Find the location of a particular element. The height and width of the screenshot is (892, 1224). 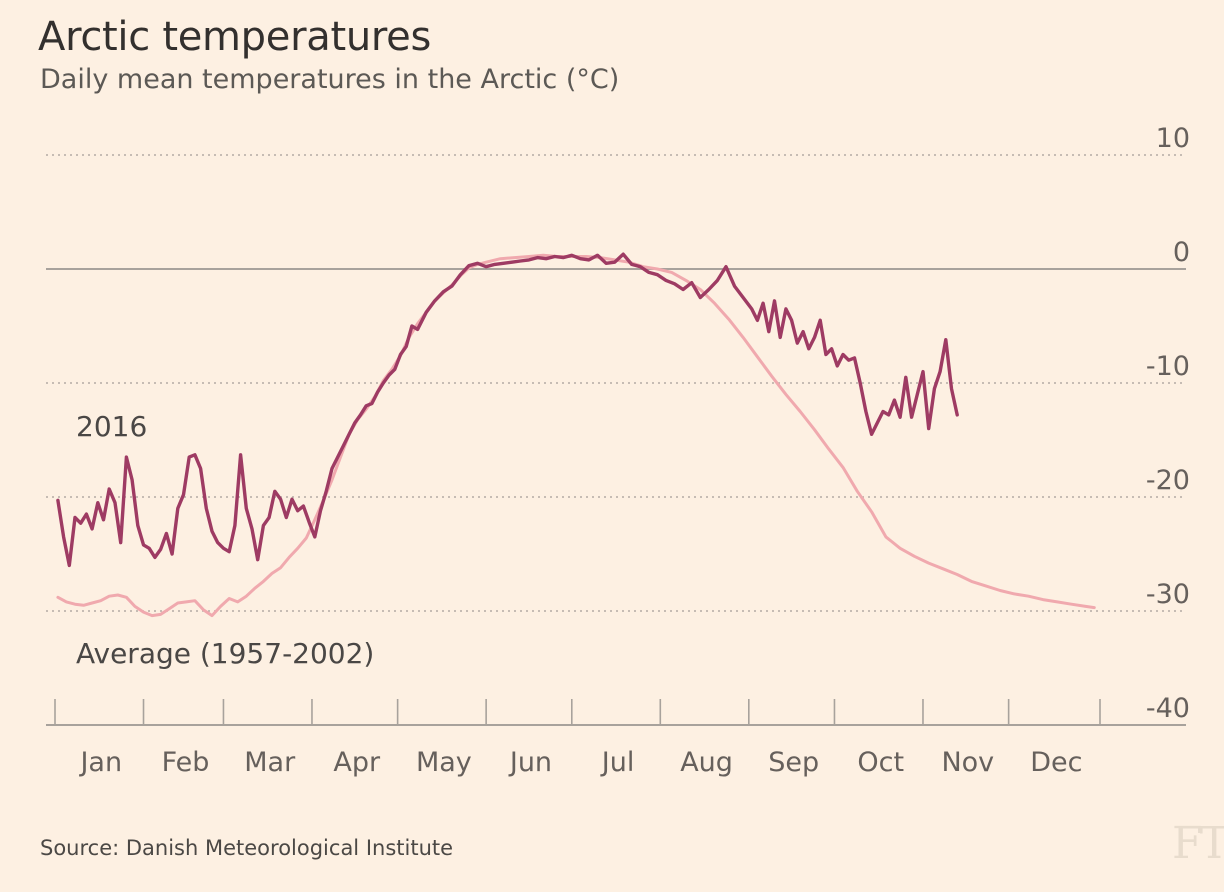

x-tick-label: Jul is located at coordinates (617, 762).